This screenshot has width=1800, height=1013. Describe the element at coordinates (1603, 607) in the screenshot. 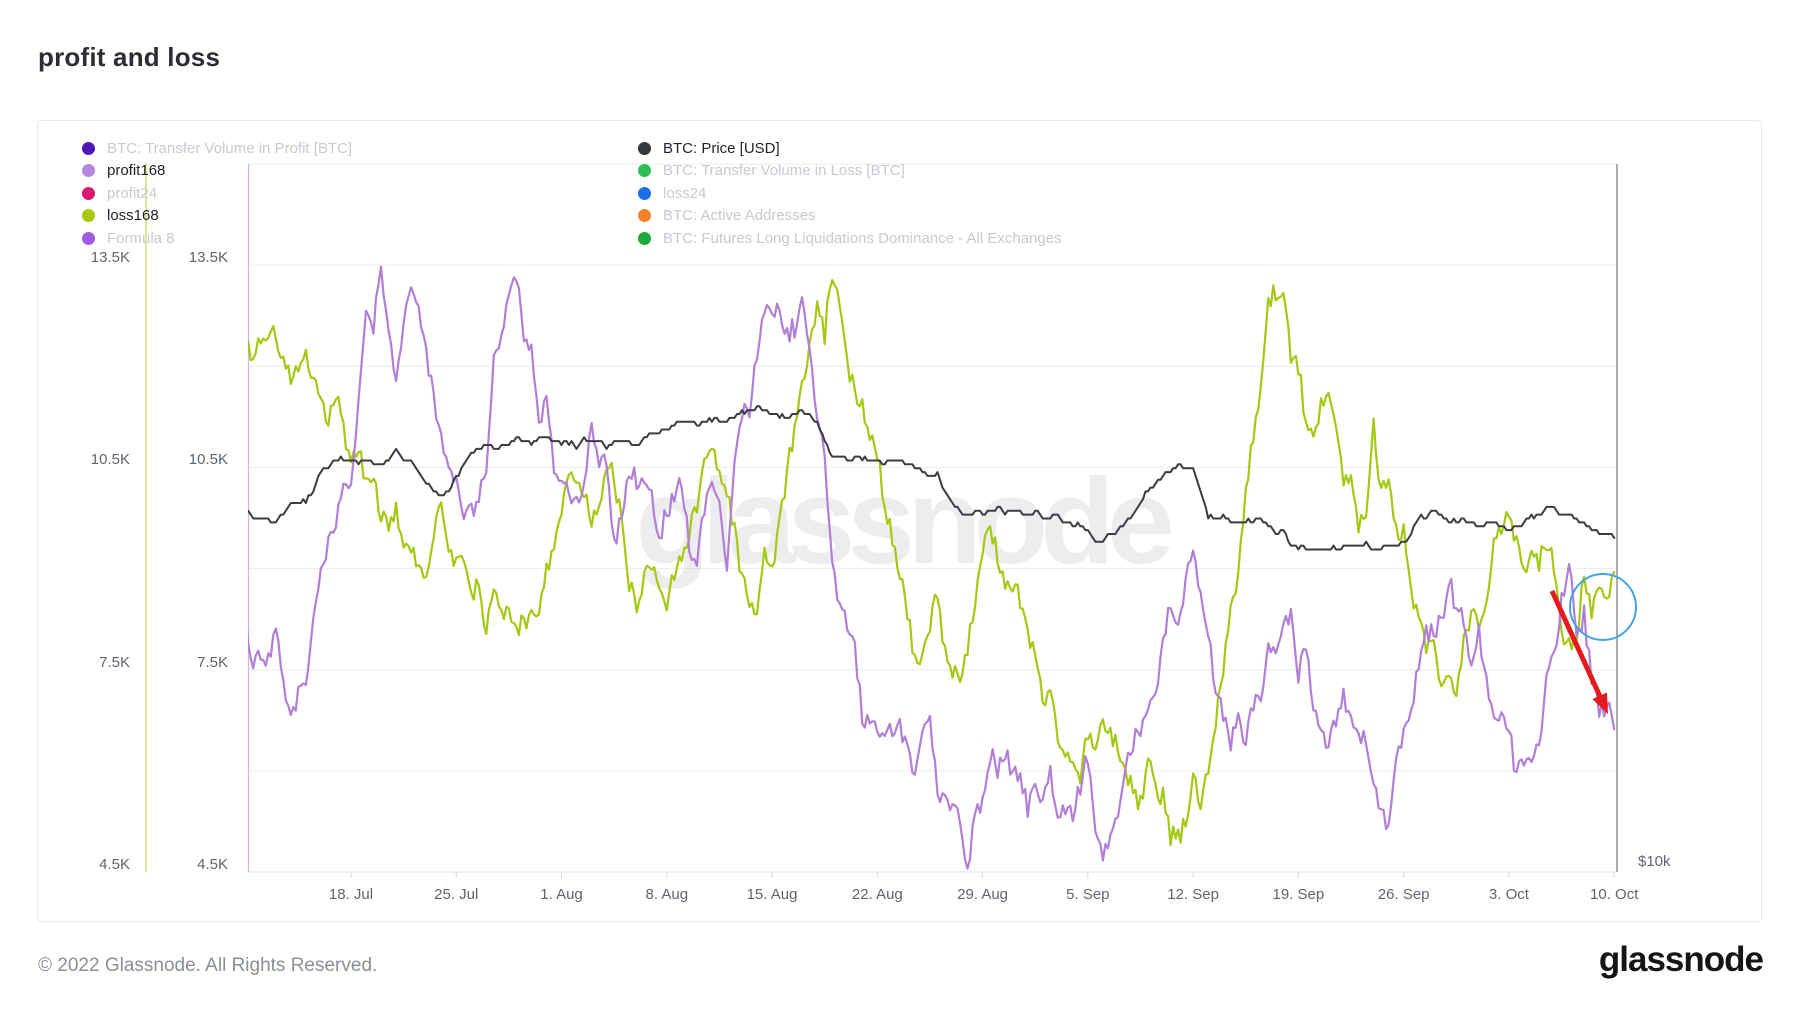

I see `blue-circle-annotation` at that location.